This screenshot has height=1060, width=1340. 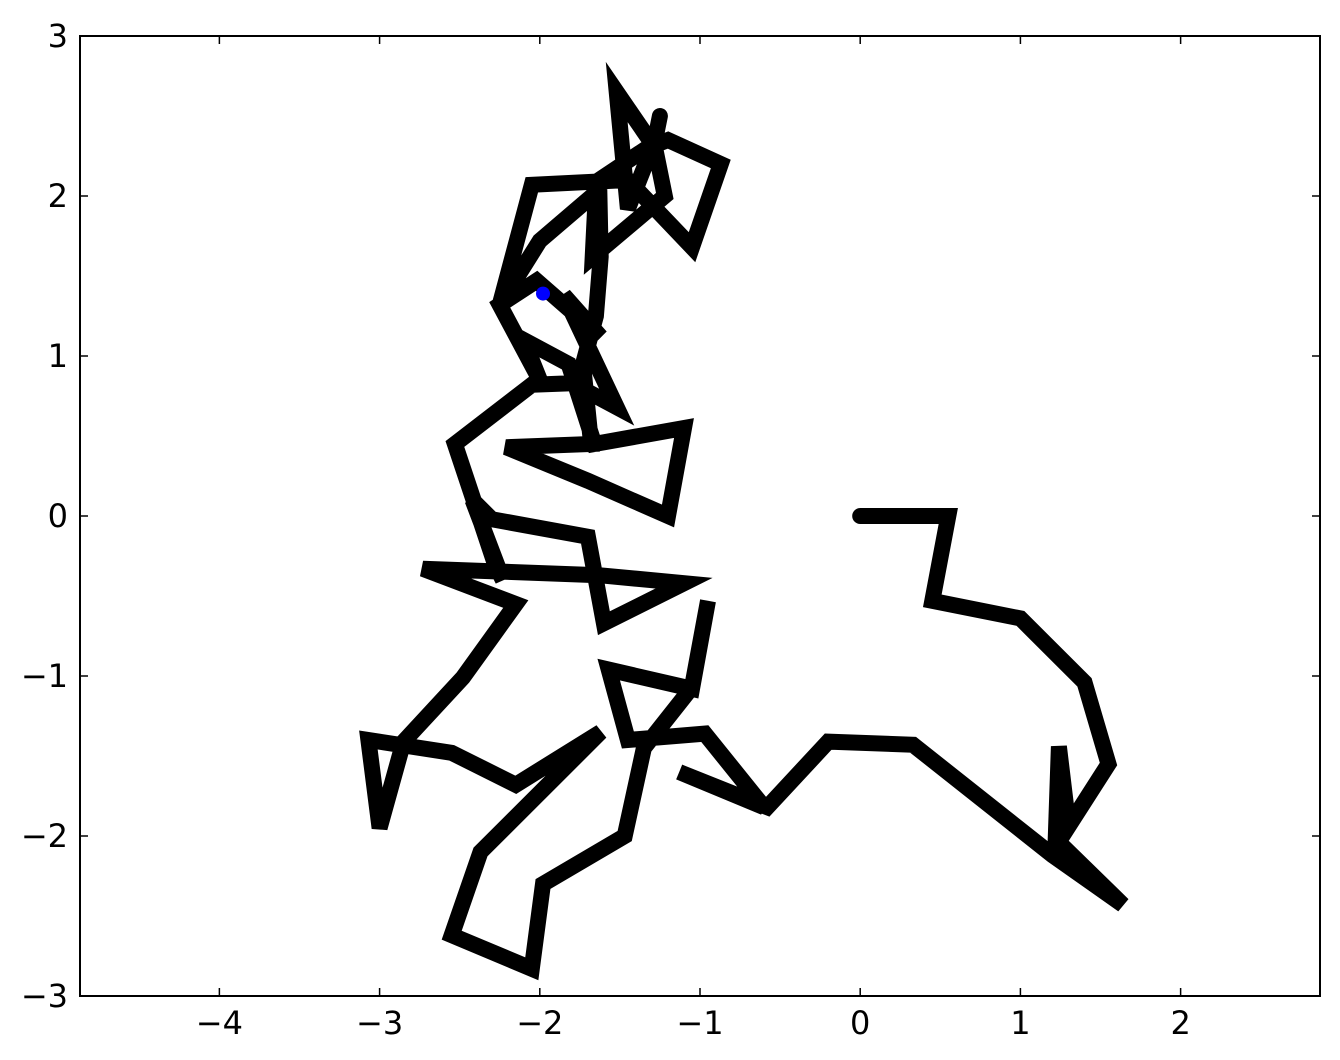 What do you see at coordinates (699, 1023) in the screenshot?
I see `x-tick-label: −1` at bounding box center [699, 1023].